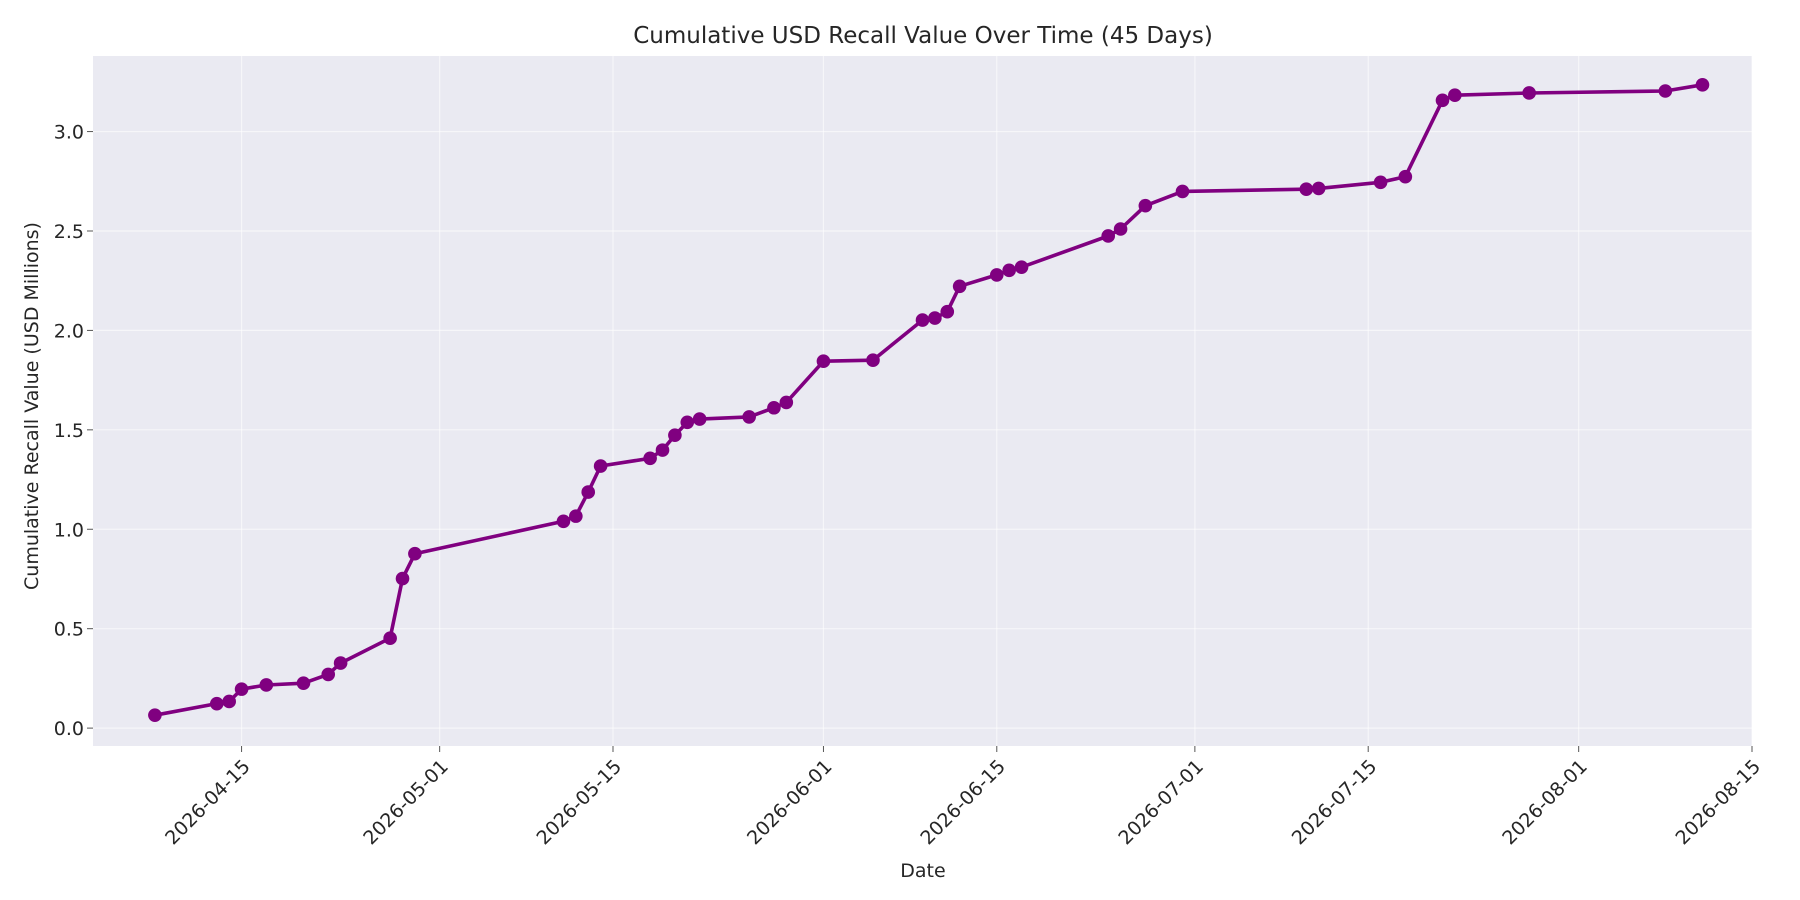 The image size is (1800, 900). Describe the element at coordinates (406, 803) in the screenshot. I see `x-tick-label: 2026-05-01` at that location.